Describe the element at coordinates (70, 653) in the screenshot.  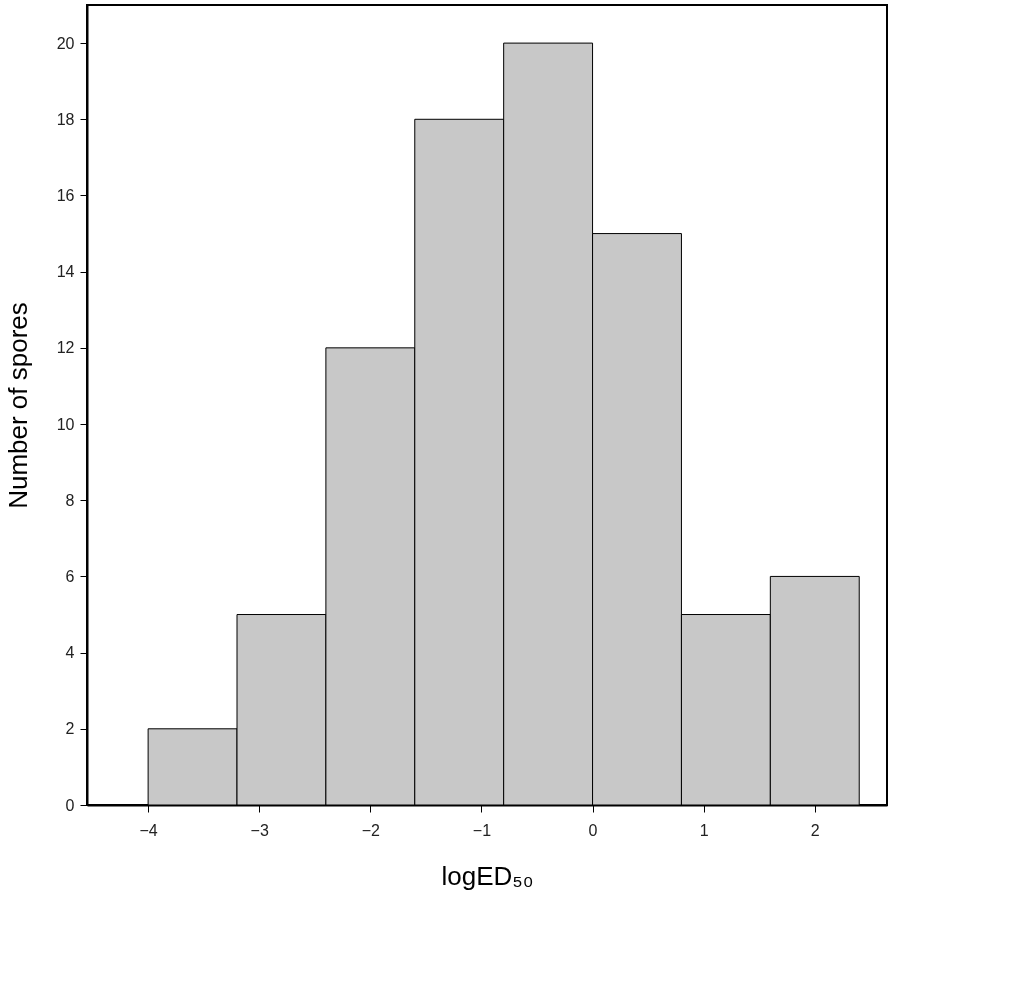
I see `y-tick-label: 4` at that location.